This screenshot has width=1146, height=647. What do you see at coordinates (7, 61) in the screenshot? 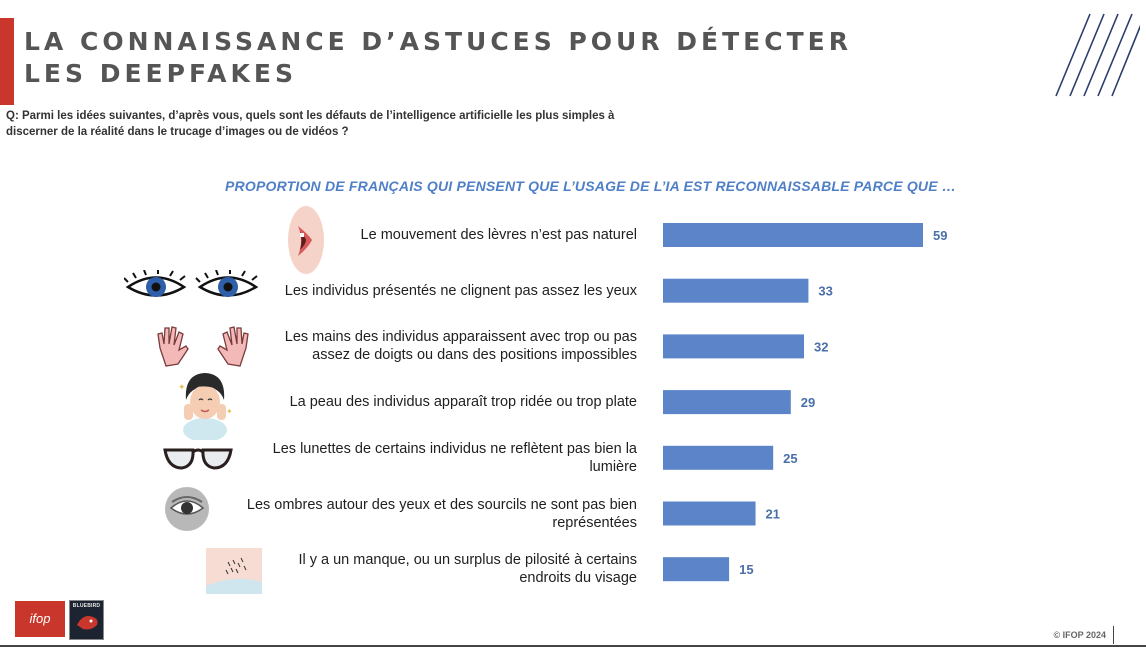
I see `accent-bar` at bounding box center [7, 61].